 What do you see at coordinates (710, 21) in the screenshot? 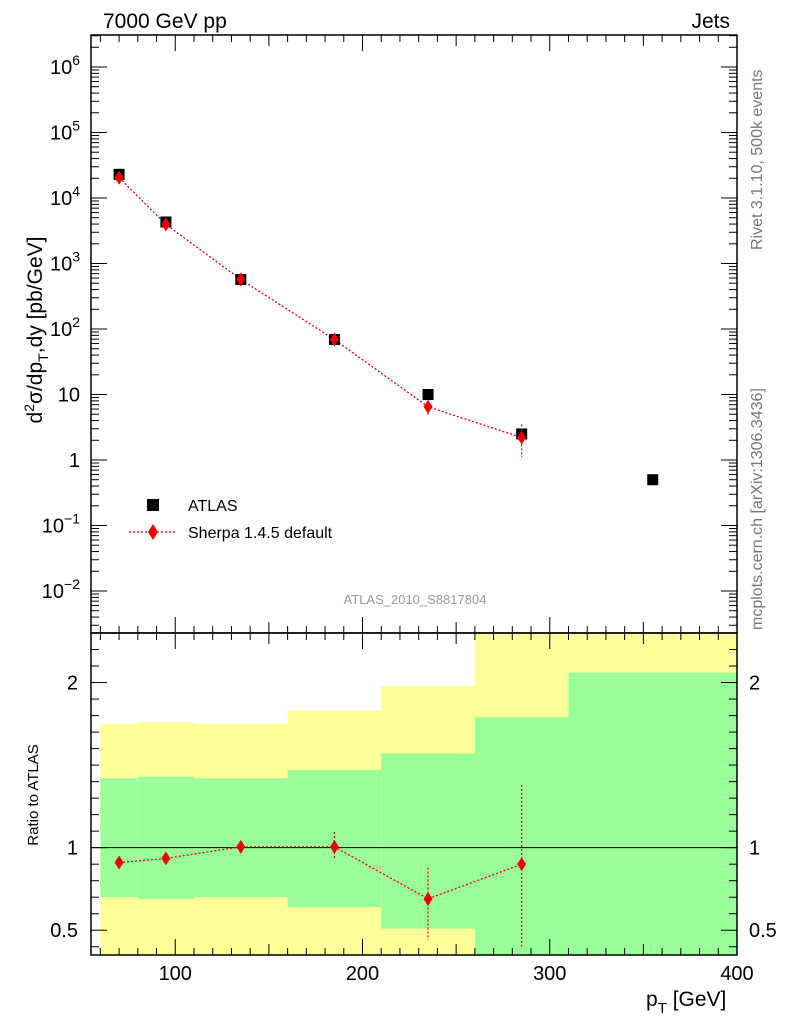
I see `observable-title: Jets` at bounding box center [710, 21].